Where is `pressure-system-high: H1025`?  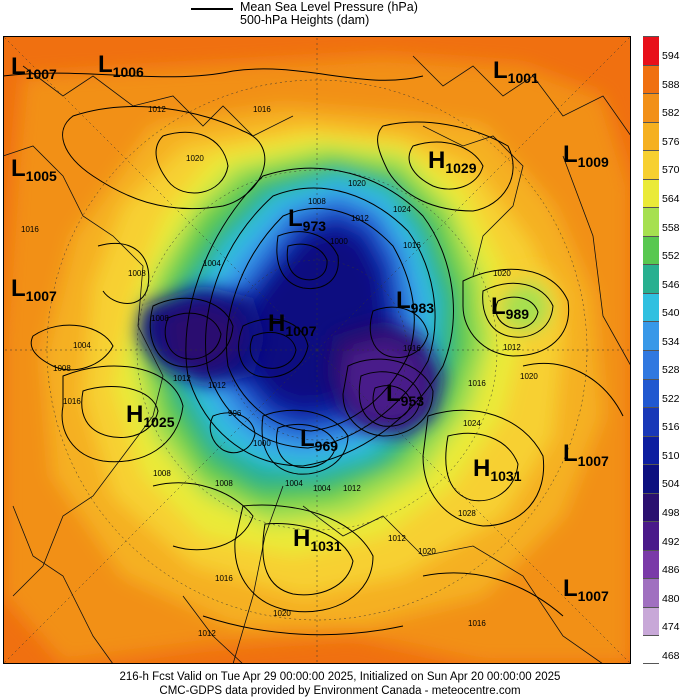 pressure-system-high: H1025 is located at coordinates (150, 415).